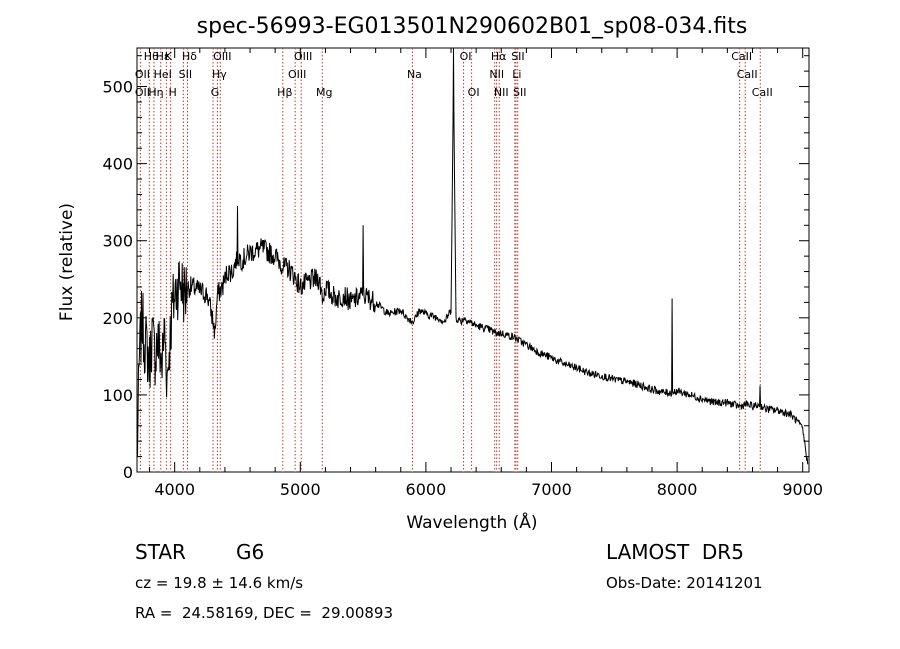 The width and height of the screenshot is (900, 649). What do you see at coordinates (762, 92) in the screenshot?
I see `line-label-28: CaII` at bounding box center [762, 92].